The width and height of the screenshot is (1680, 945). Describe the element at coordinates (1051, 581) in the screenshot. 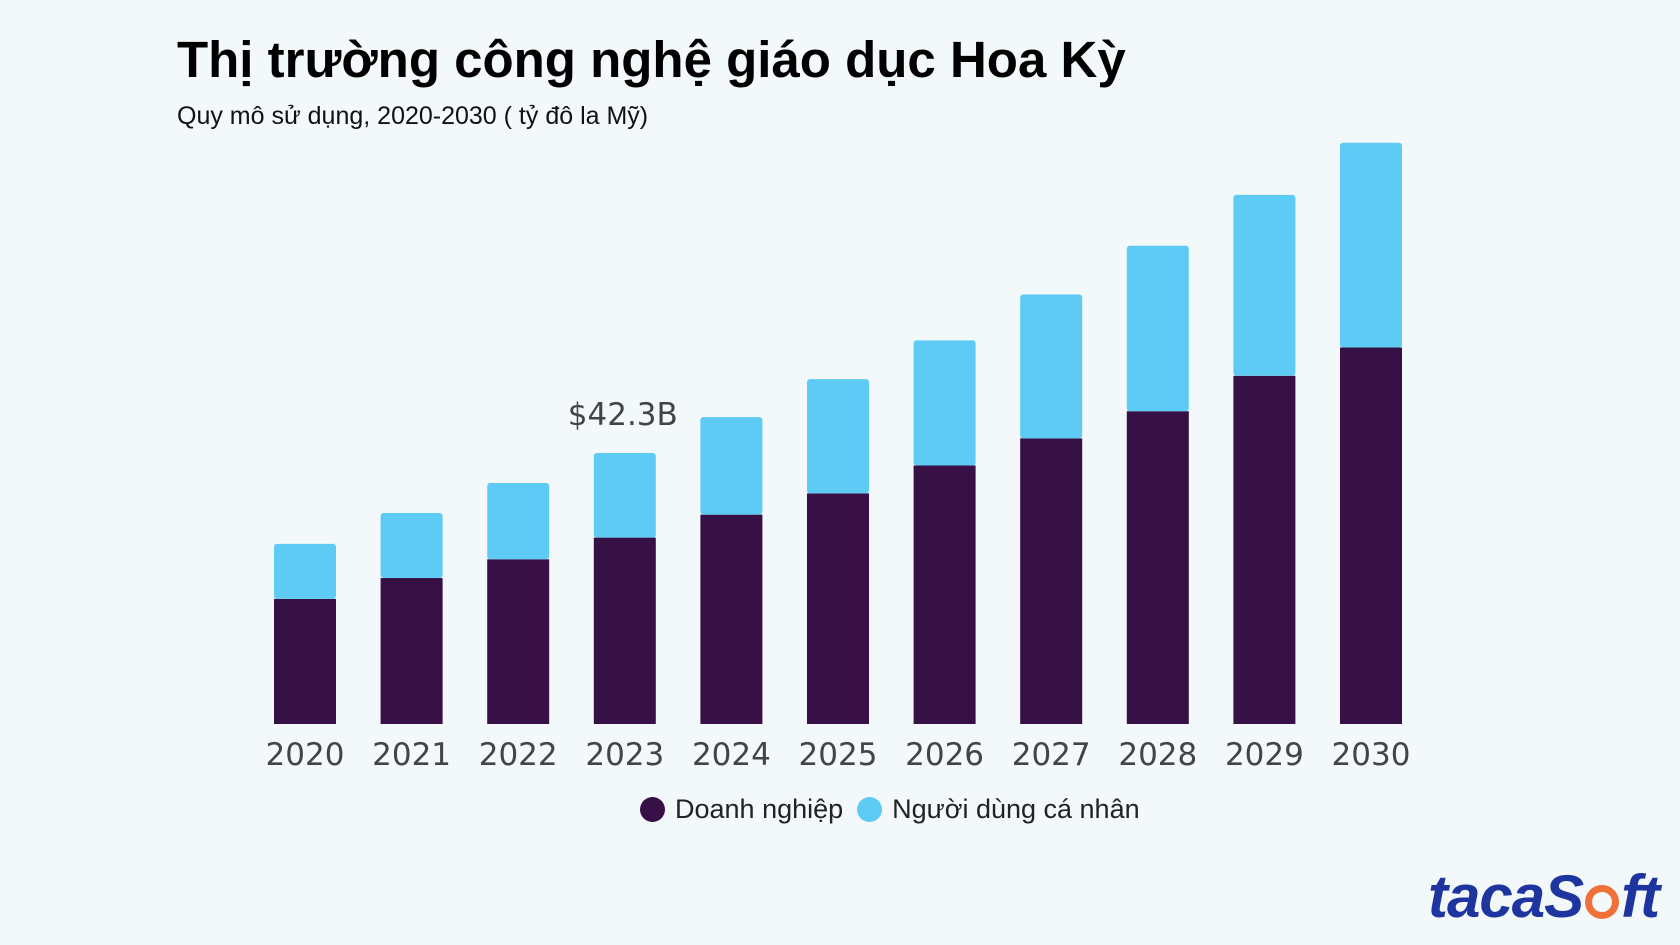

I see `bar-enterprise-2027` at that location.